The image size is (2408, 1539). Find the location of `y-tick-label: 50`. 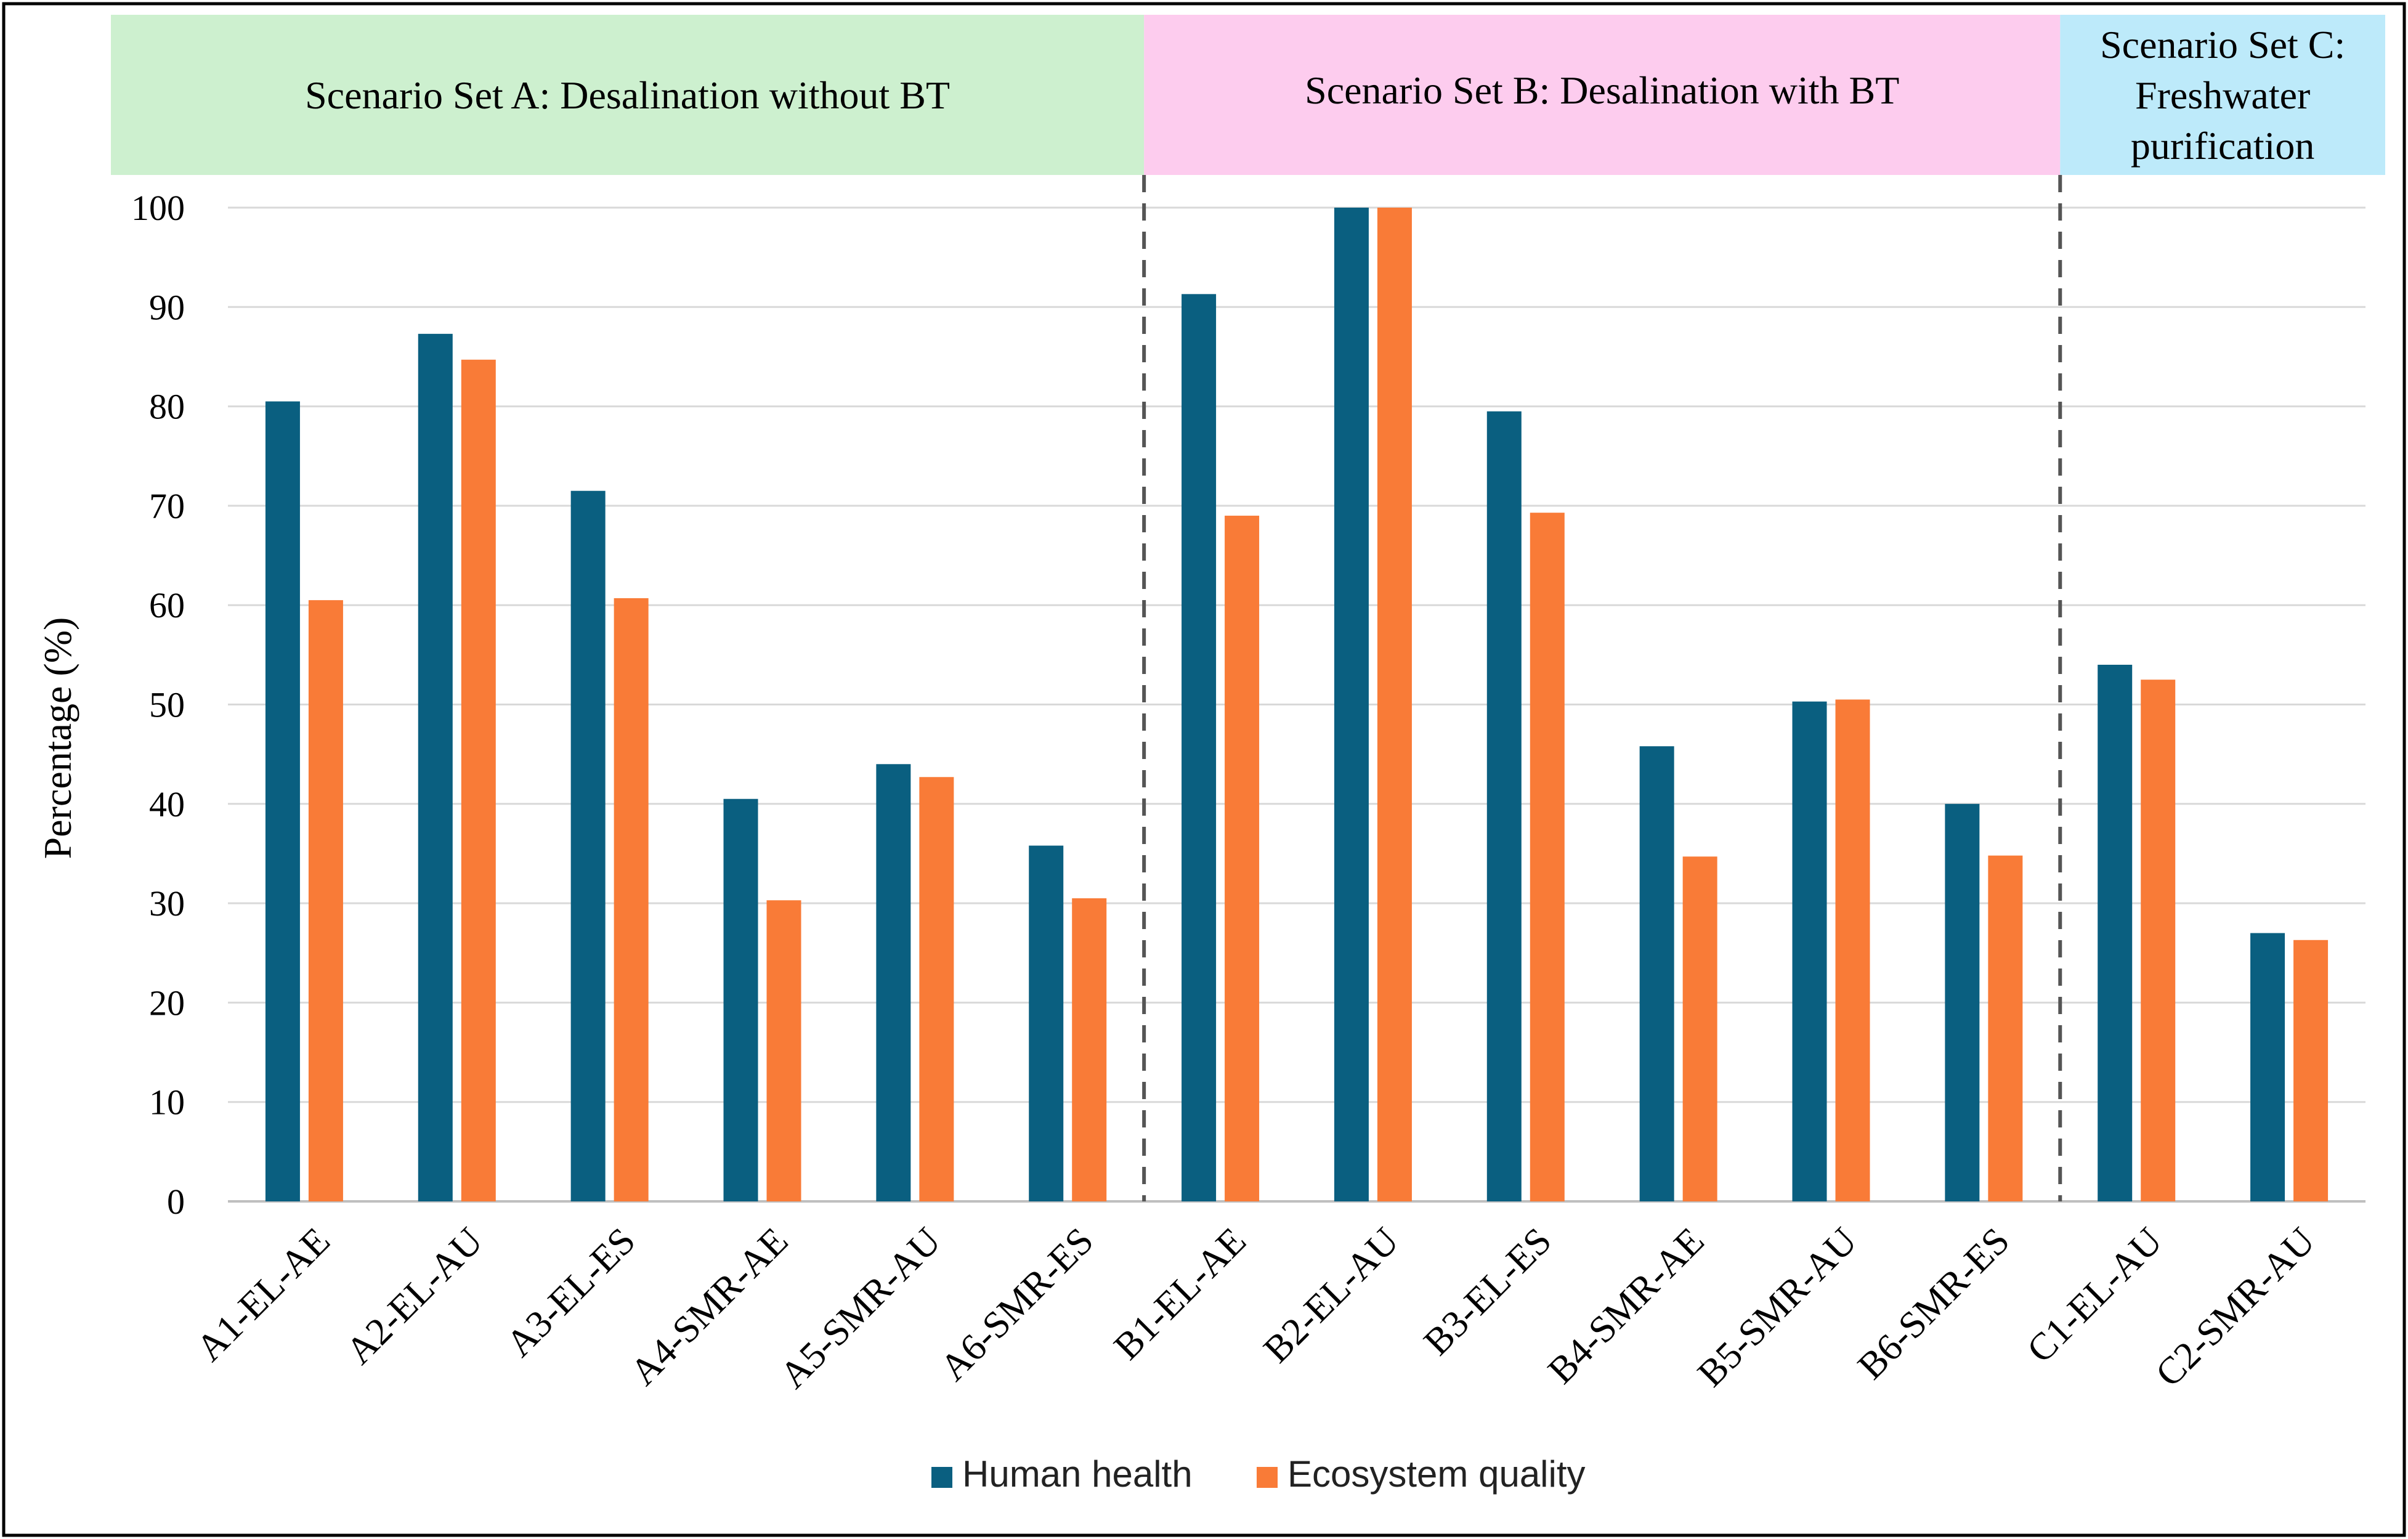

y-tick-label: 50 is located at coordinates (167, 705).